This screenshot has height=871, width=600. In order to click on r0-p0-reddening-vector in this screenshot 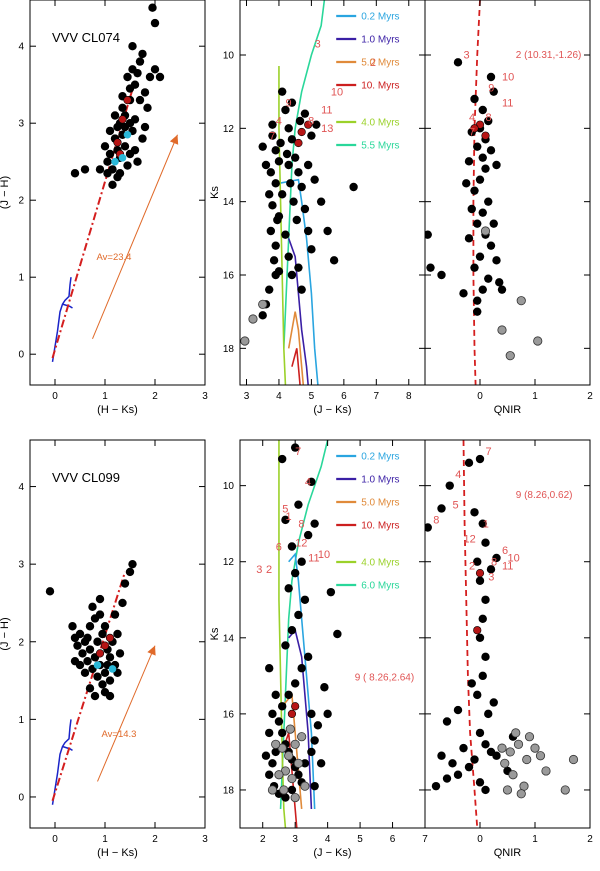, I will do `click(135, 236)`.